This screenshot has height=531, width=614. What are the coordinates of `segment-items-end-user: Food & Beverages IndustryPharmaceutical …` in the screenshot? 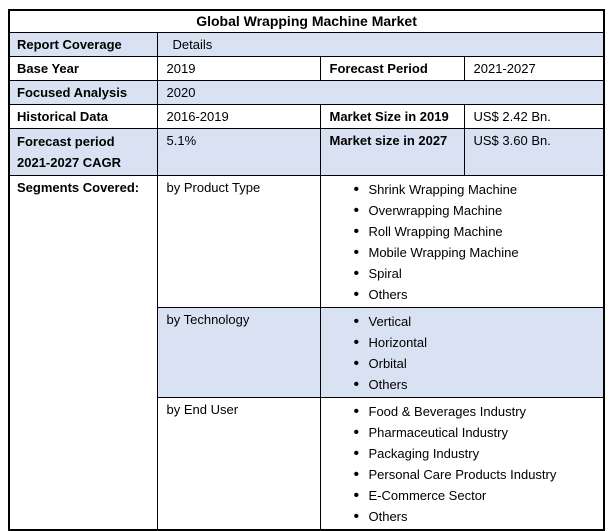 It's located at (463, 463).